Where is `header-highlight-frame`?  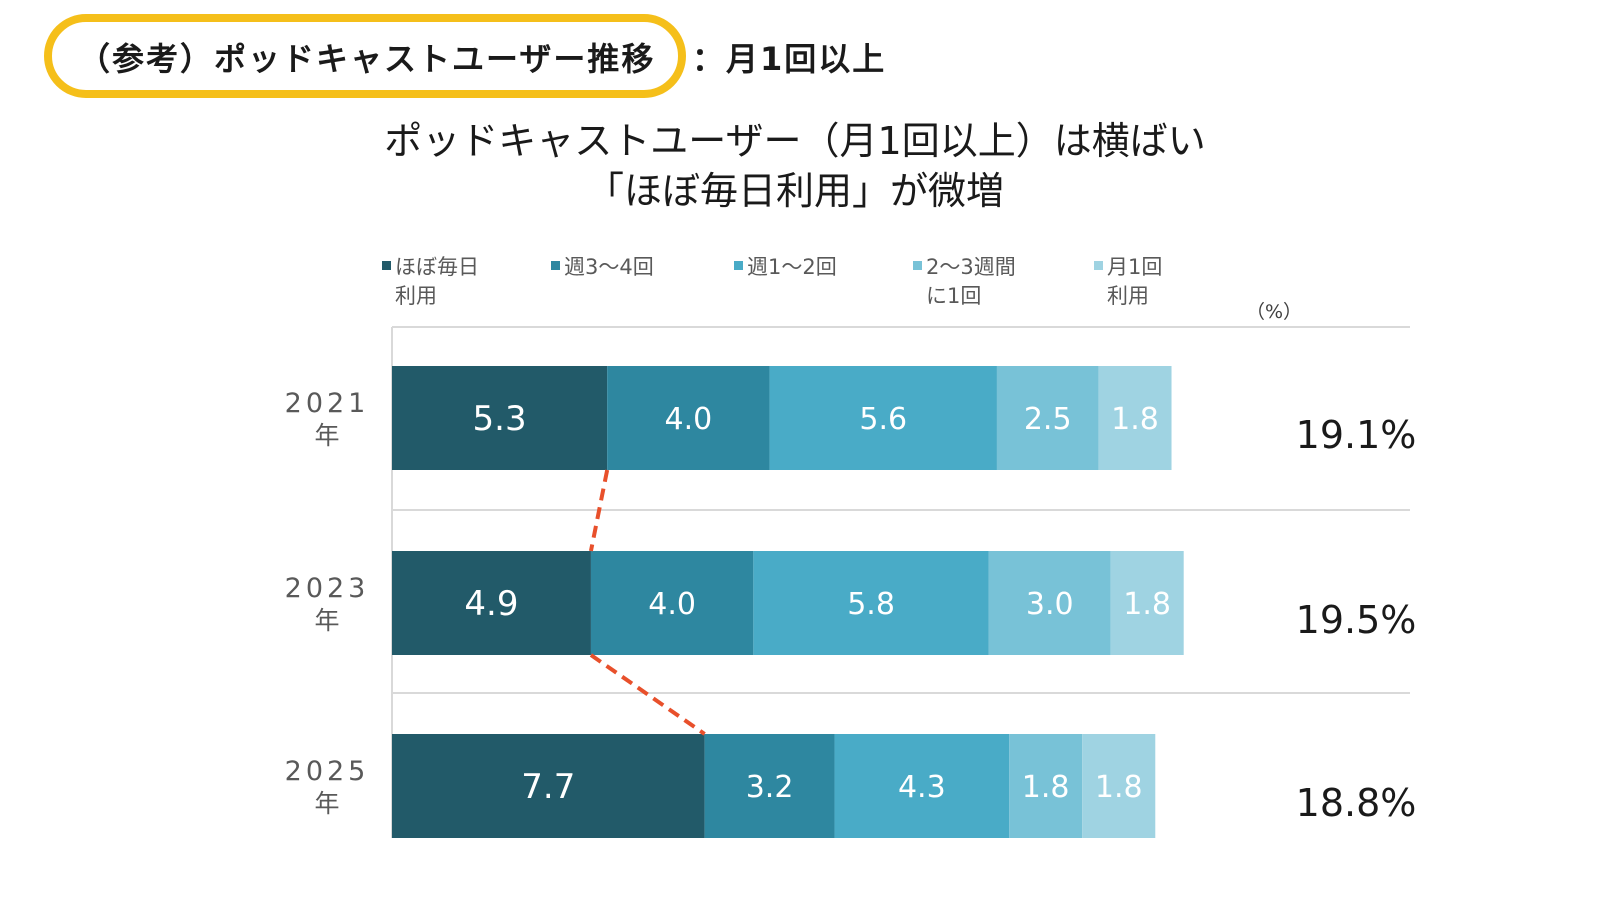 header-highlight-frame is located at coordinates (365, 56).